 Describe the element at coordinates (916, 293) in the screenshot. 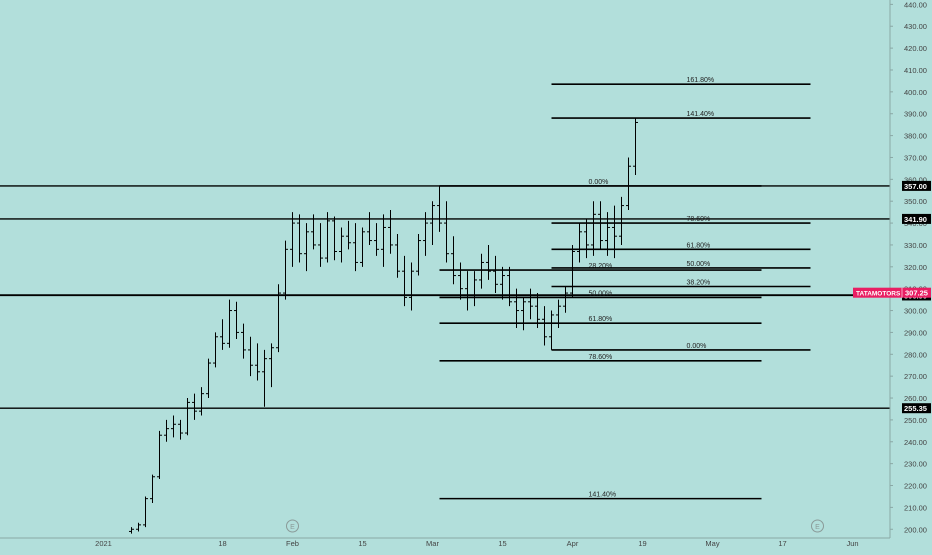

I see `symbol-tag-price: 307.25` at that location.